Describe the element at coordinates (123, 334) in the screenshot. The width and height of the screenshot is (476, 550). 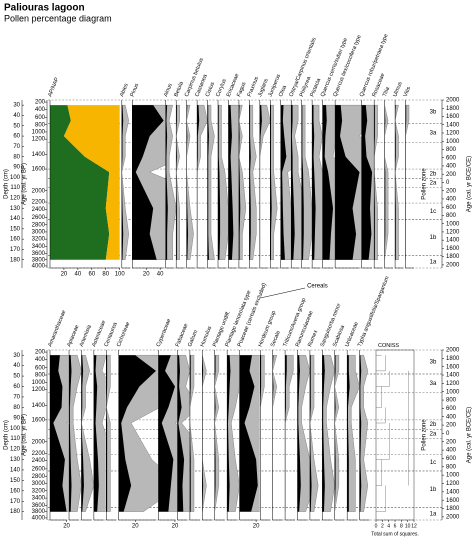
I see `taxon-label: Cichorieae` at that location.